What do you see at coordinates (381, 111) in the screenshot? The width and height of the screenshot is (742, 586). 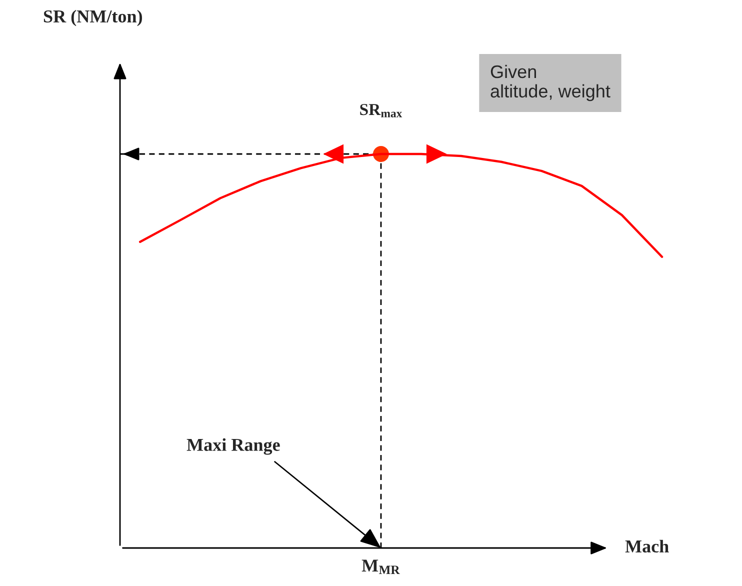 I see `text: SR$_{max}$` at bounding box center [381, 111].